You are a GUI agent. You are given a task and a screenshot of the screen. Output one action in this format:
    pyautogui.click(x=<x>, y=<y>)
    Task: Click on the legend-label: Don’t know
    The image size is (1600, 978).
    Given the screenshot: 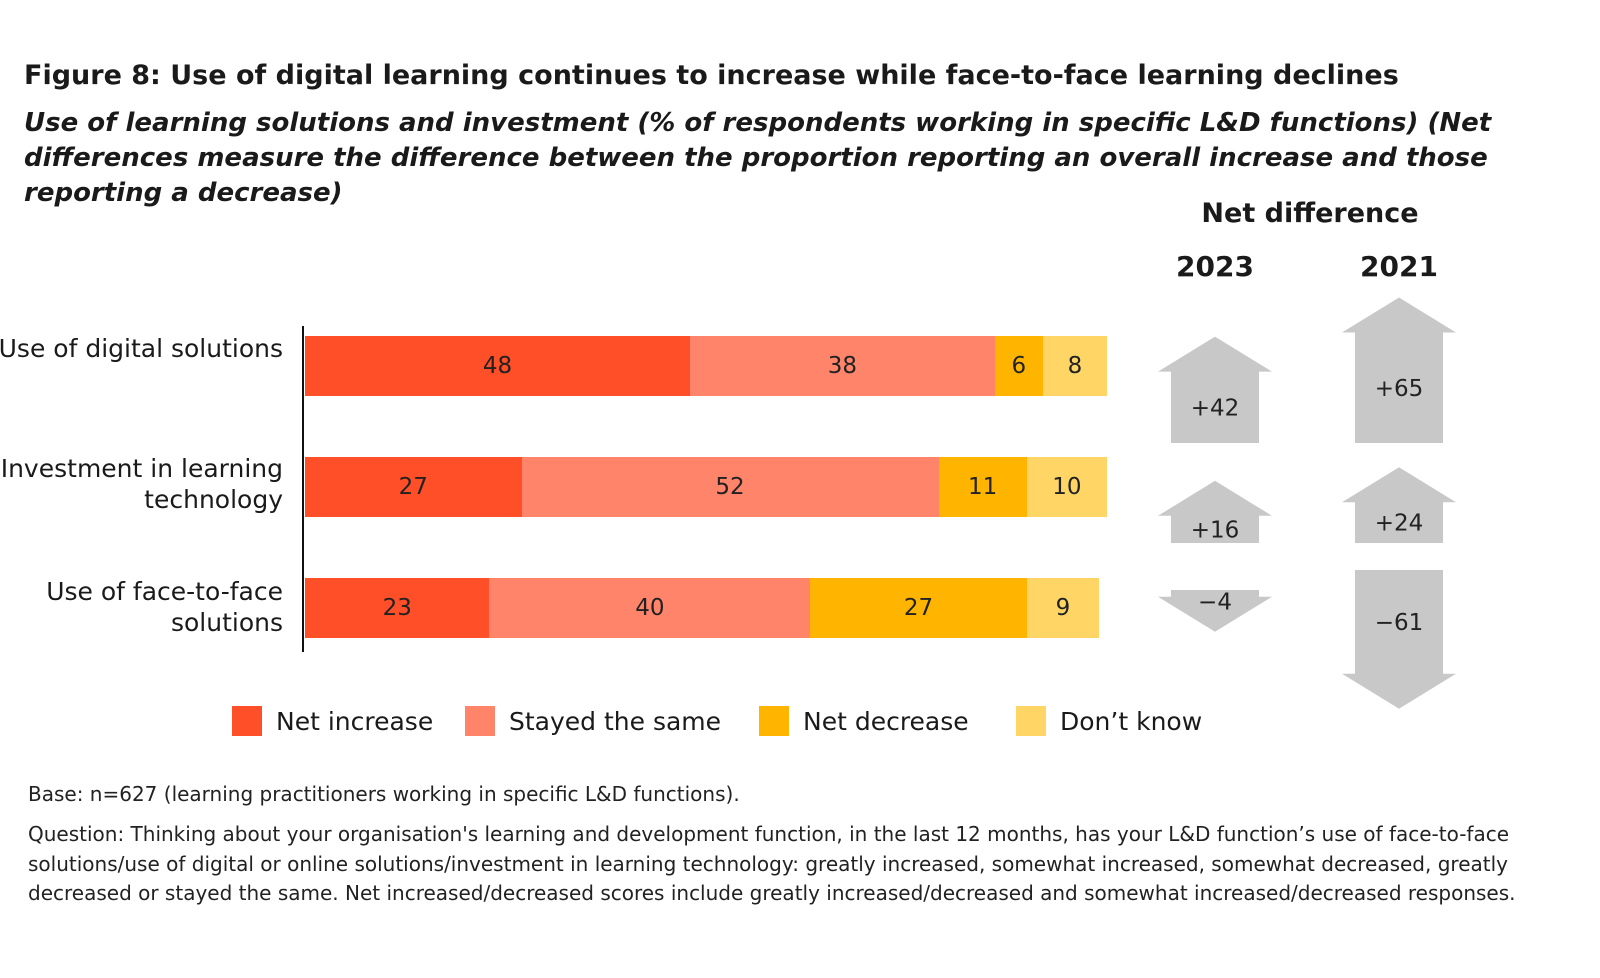 What is the action you would take?
    pyautogui.click(x=1131, y=721)
    